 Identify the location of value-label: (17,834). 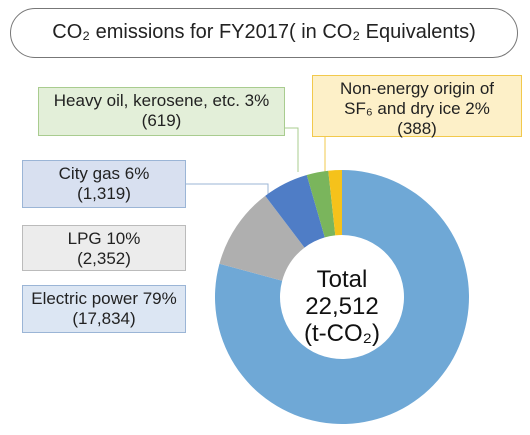
(104, 318).